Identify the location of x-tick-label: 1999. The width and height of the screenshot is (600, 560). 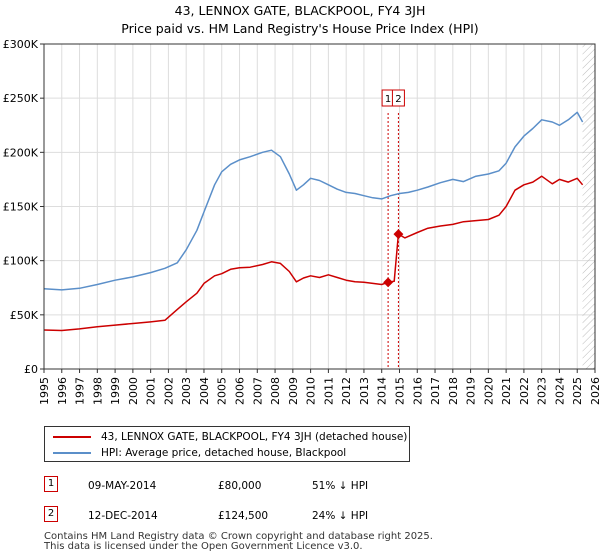
(115, 391).